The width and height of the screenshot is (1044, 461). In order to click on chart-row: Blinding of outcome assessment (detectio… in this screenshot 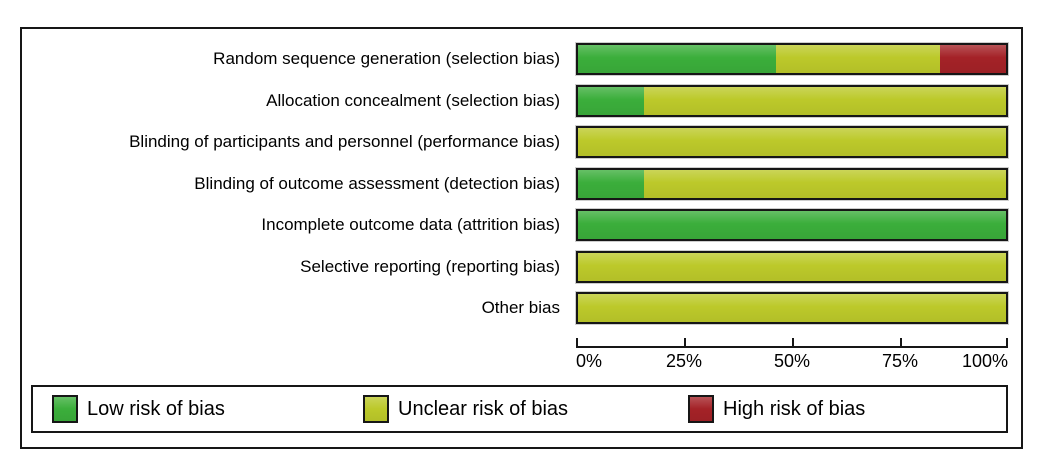, I will do `click(521, 183)`.